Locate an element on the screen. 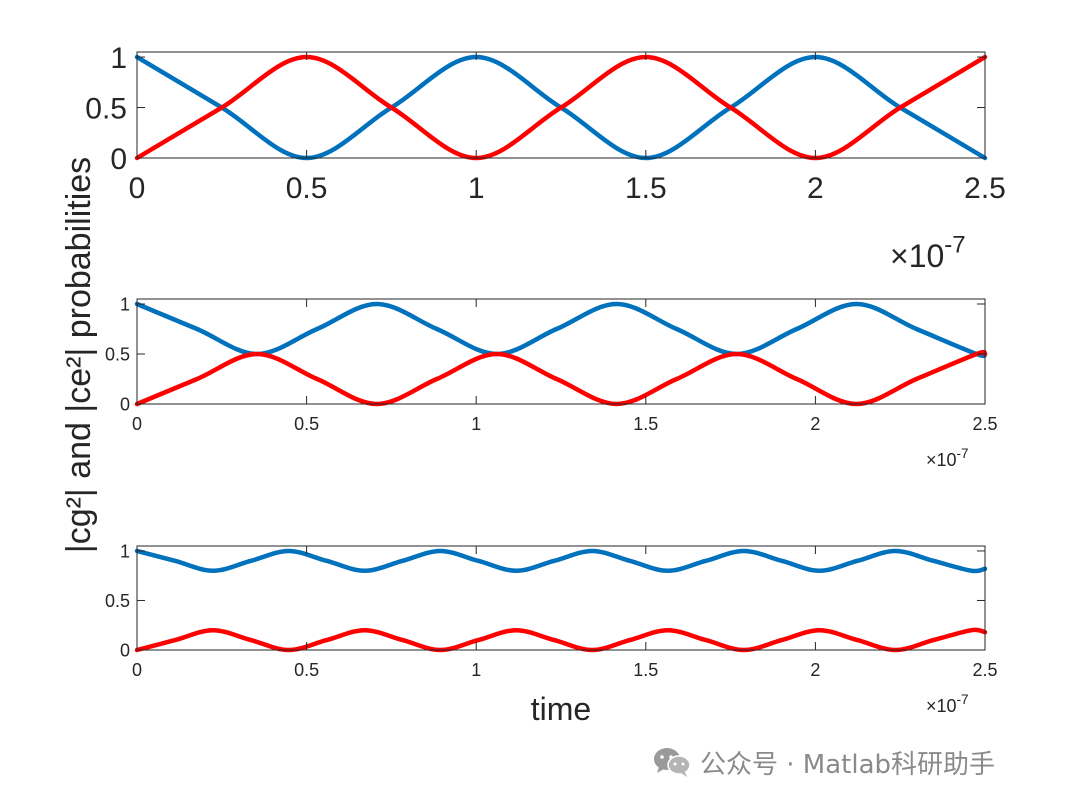  subplot-2-y-tick-label: 0.5 is located at coordinates (117, 354).